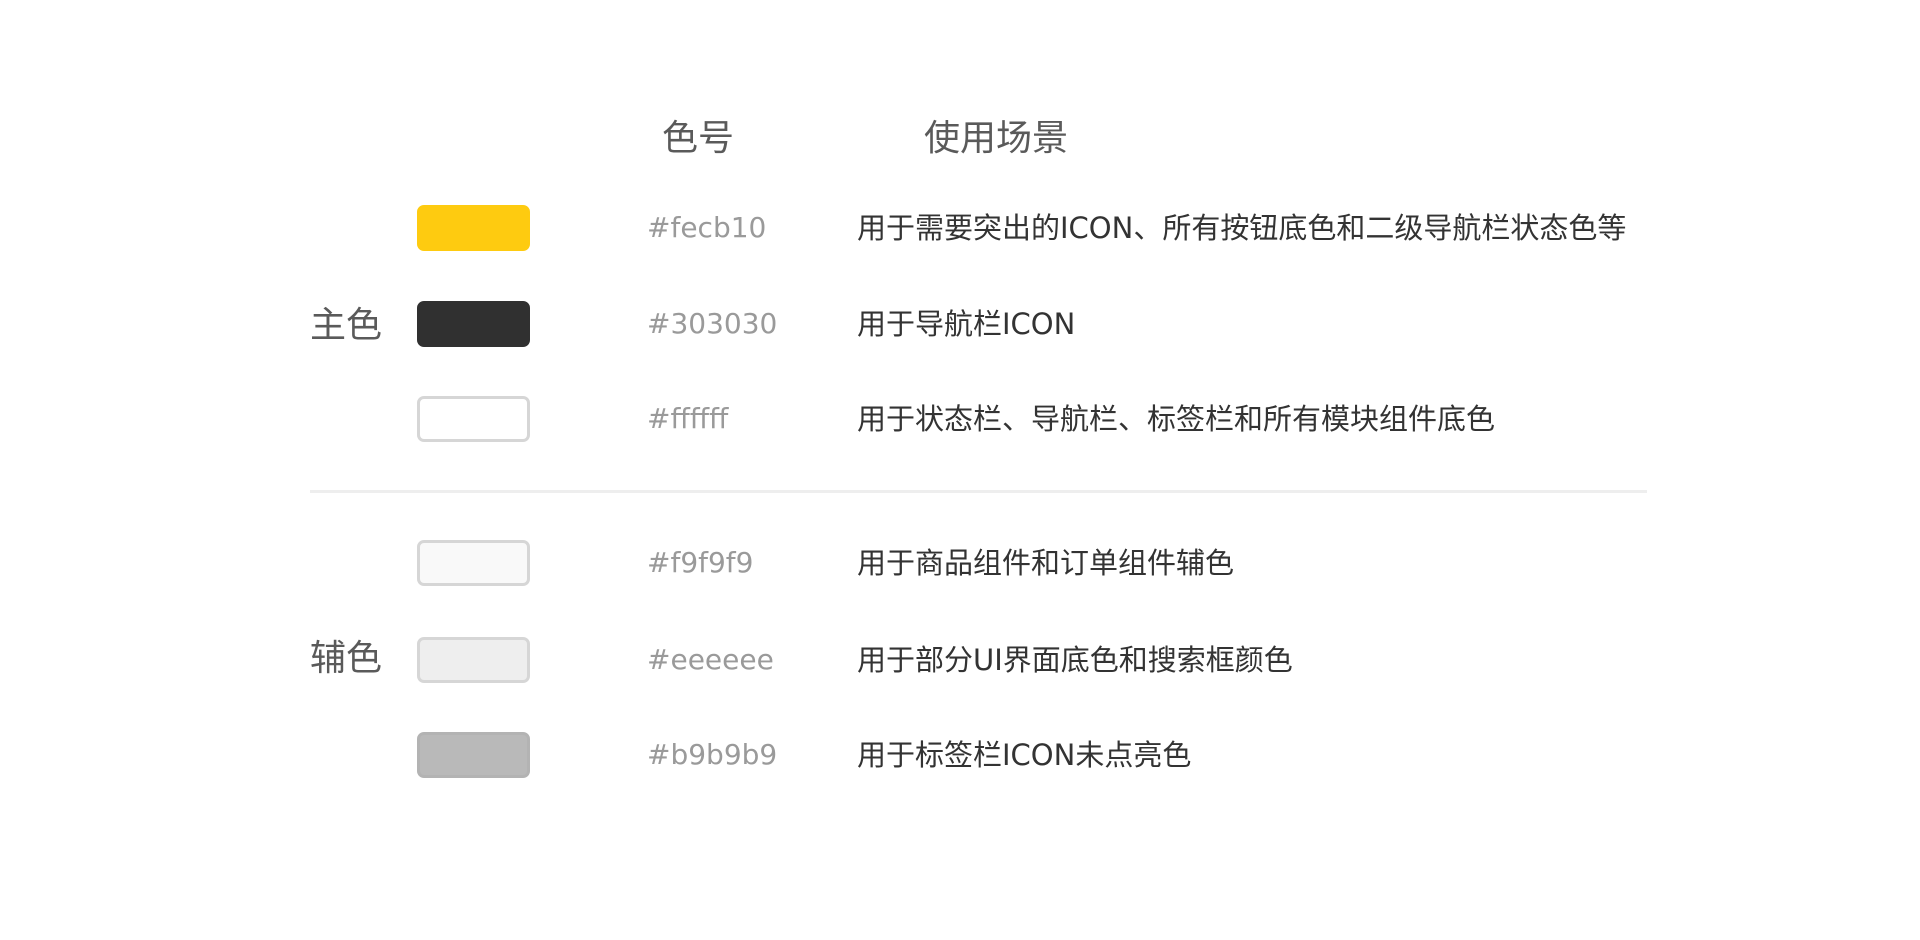  Describe the element at coordinates (1024, 755) in the screenshot. I see `color-usage-text: 用于标签栏ICON未点亮色` at that location.